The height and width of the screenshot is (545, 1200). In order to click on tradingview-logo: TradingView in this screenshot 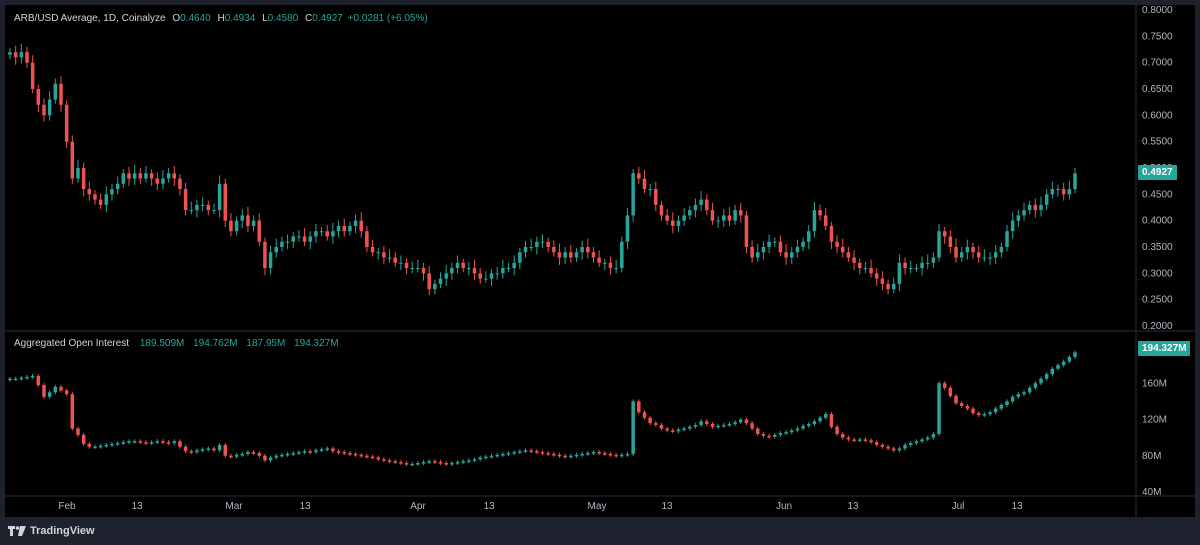, I will do `click(51, 531)`.